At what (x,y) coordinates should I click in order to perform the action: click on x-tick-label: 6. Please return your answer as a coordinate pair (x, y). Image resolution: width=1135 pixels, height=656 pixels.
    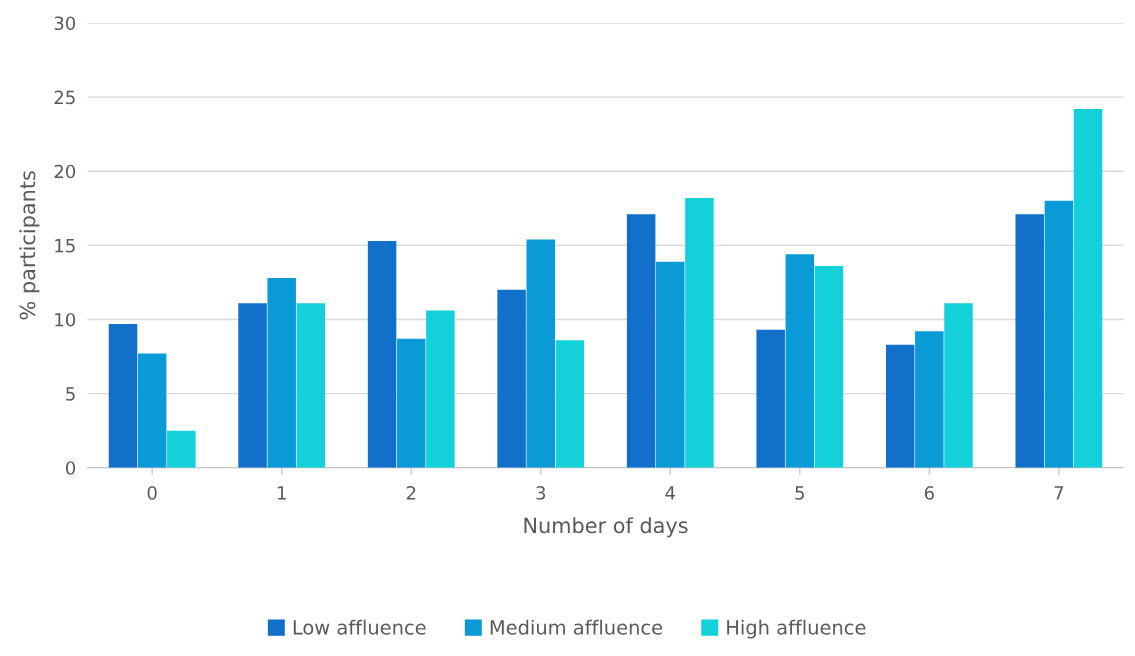
    Looking at the image, I should click on (929, 493).